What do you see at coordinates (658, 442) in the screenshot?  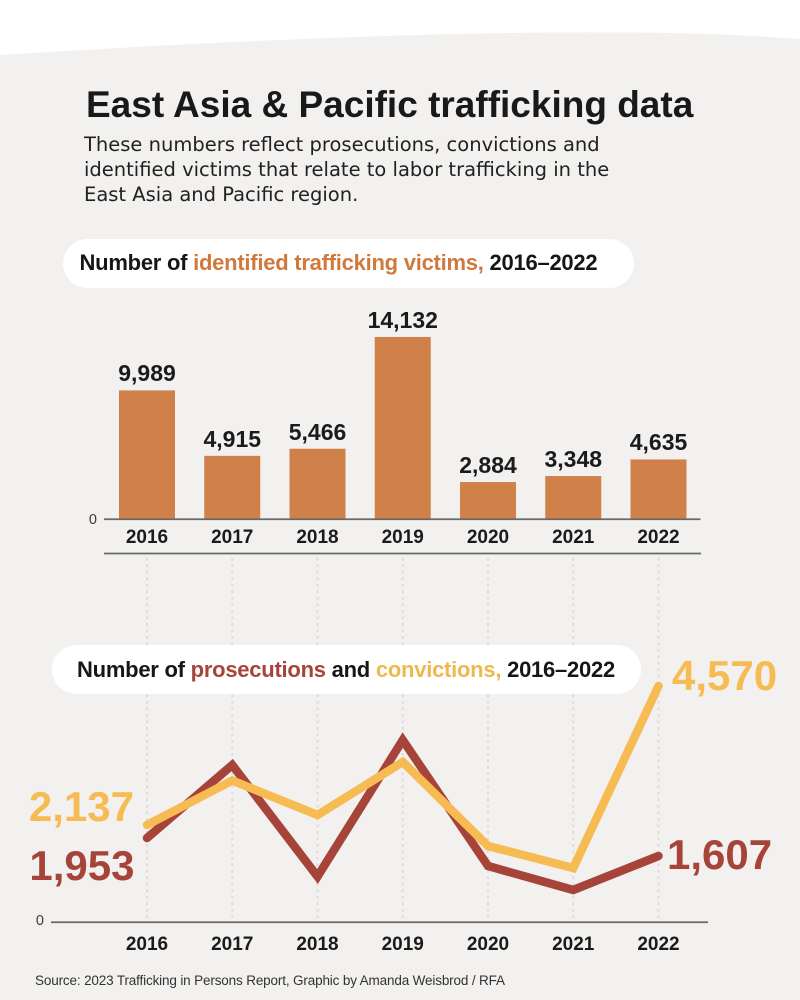 I see `bar-value-label: 4,635` at bounding box center [658, 442].